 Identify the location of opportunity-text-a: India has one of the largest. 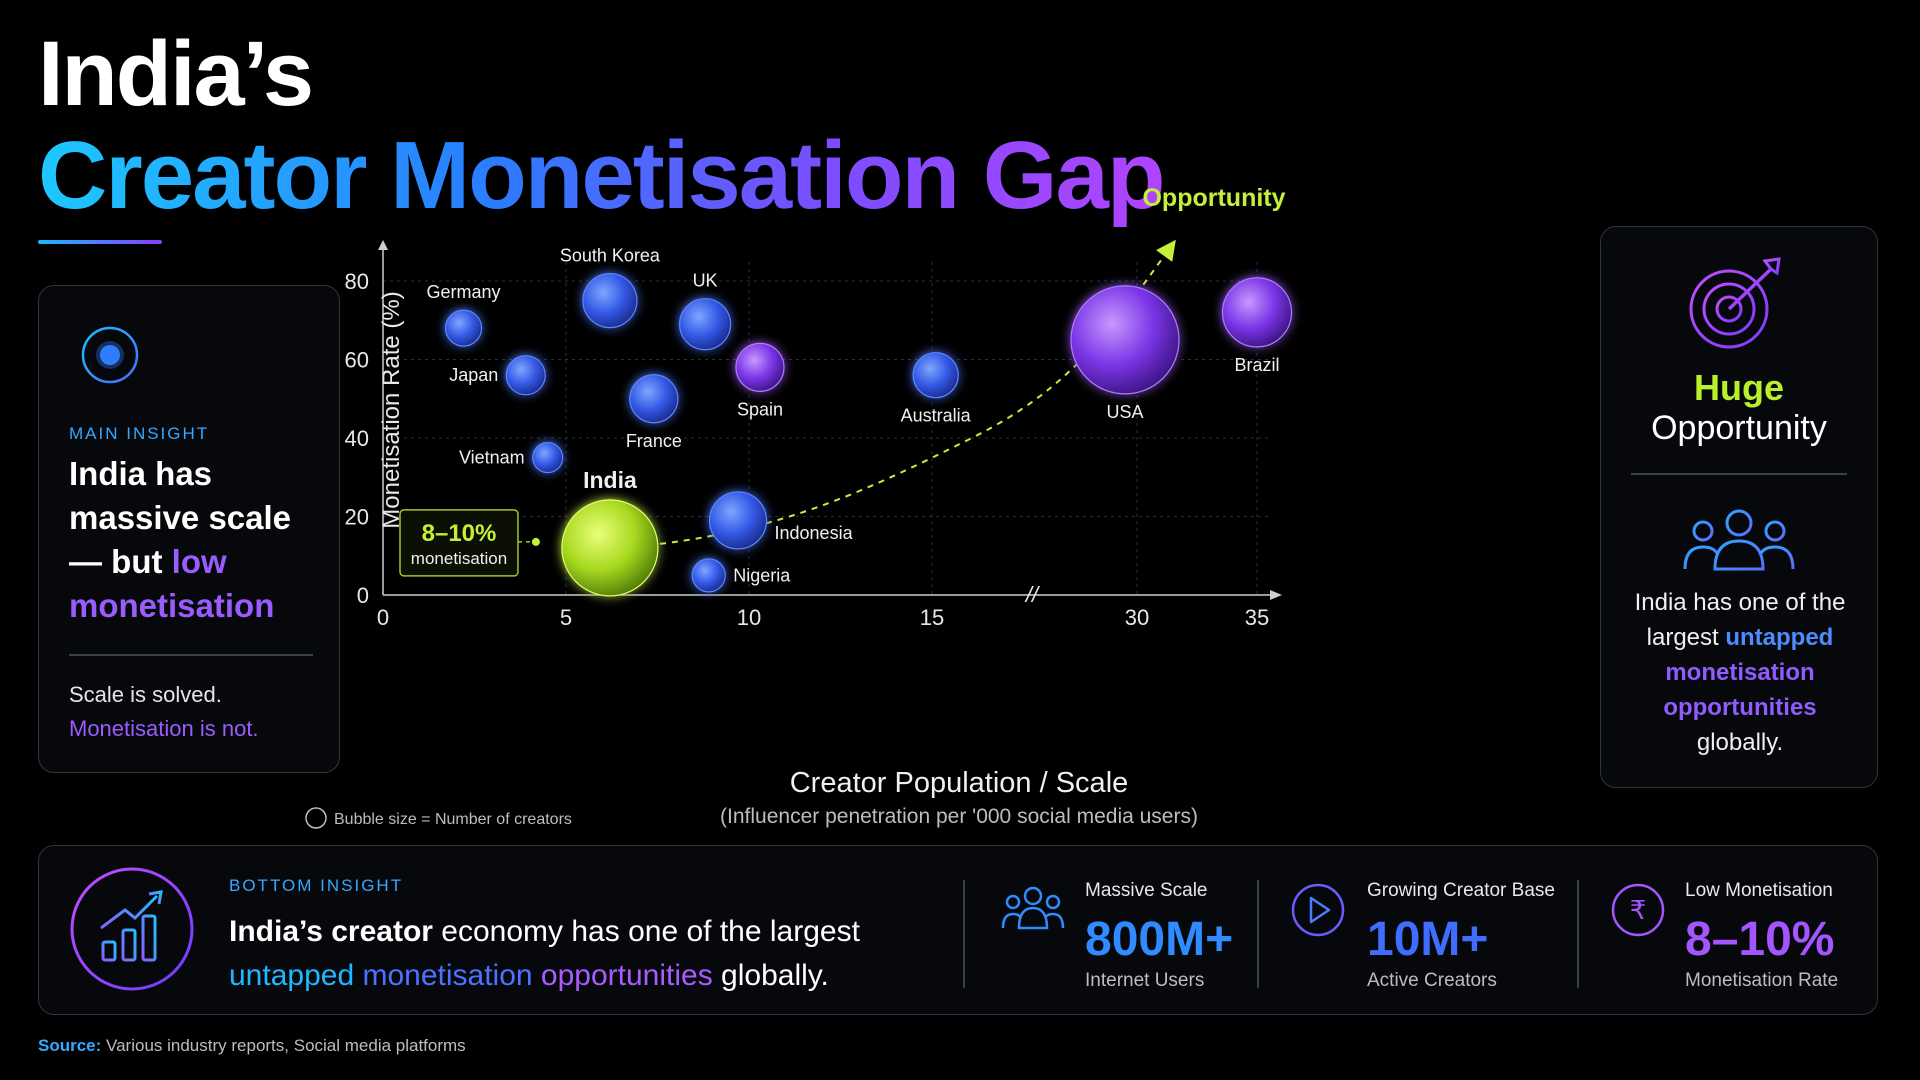
(1740, 620).